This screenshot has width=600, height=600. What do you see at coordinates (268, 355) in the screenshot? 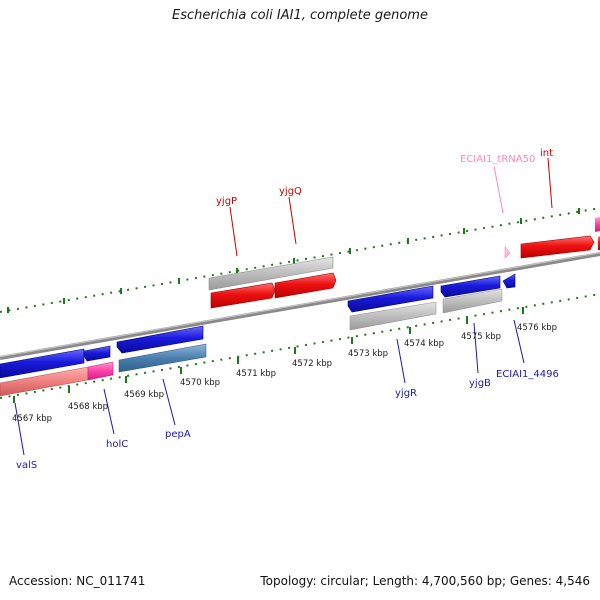
I see `bottom-major-ticks` at bounding box center [268, 355].